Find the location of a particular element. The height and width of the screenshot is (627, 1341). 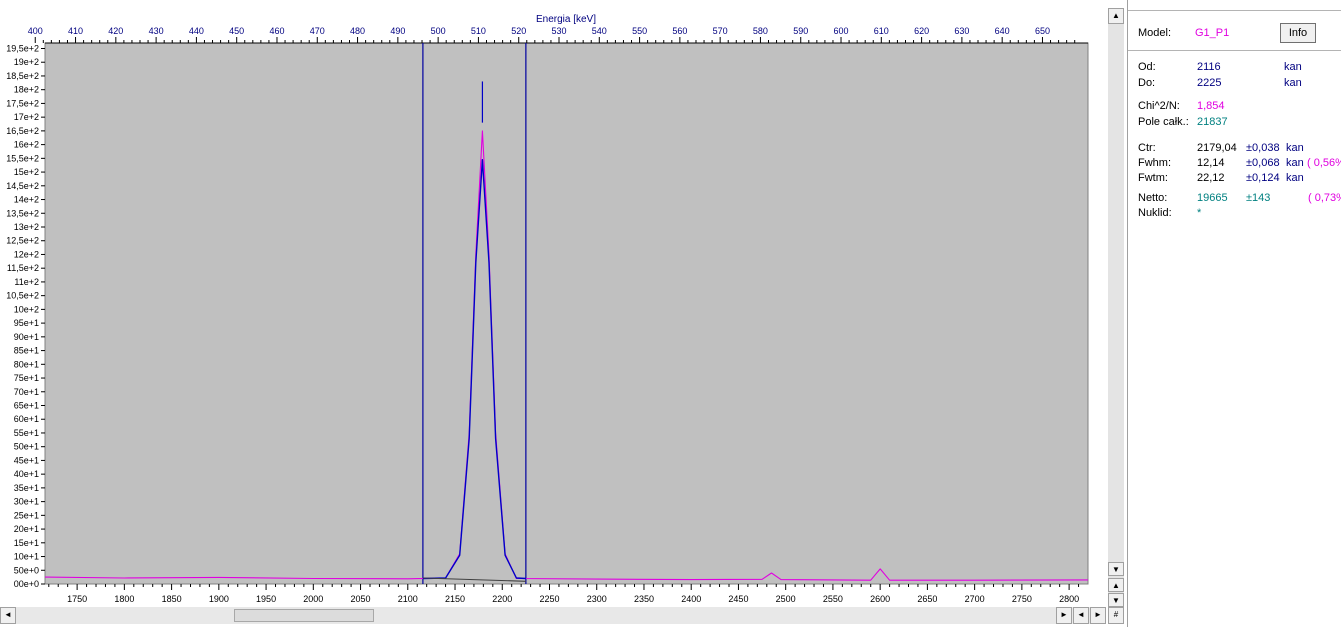

y-tick-label: 15e+2 is located at coordinates (26, 172).